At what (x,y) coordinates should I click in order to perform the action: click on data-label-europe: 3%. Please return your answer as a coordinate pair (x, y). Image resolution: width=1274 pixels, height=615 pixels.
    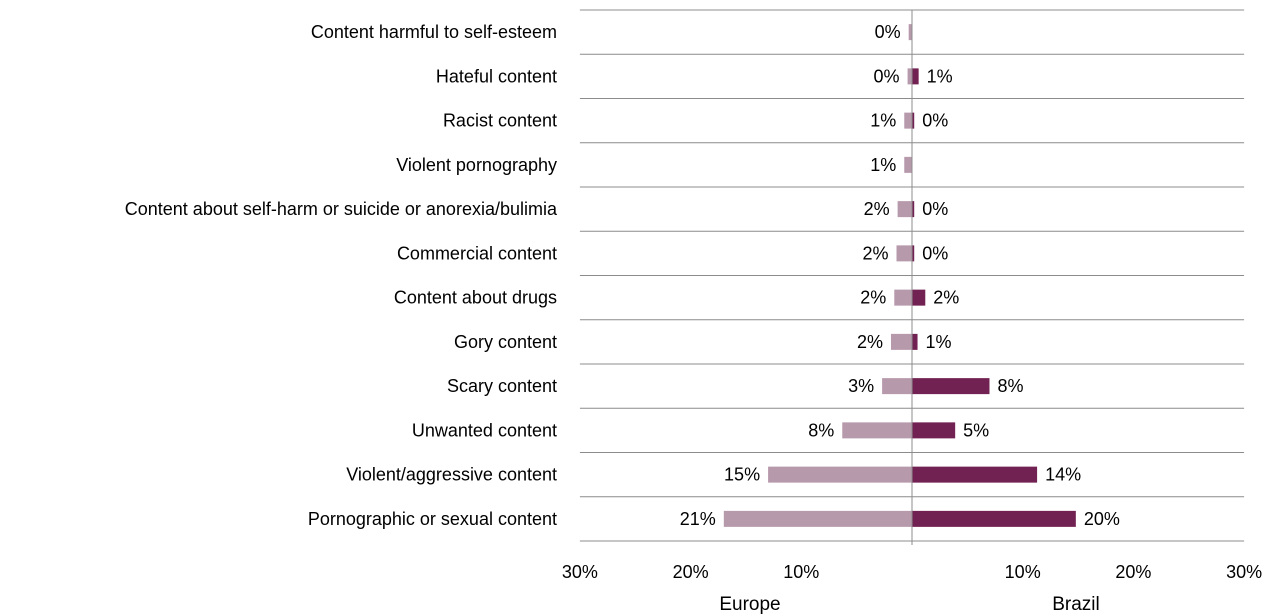
    Looking at the image, I should click on (861, 386).